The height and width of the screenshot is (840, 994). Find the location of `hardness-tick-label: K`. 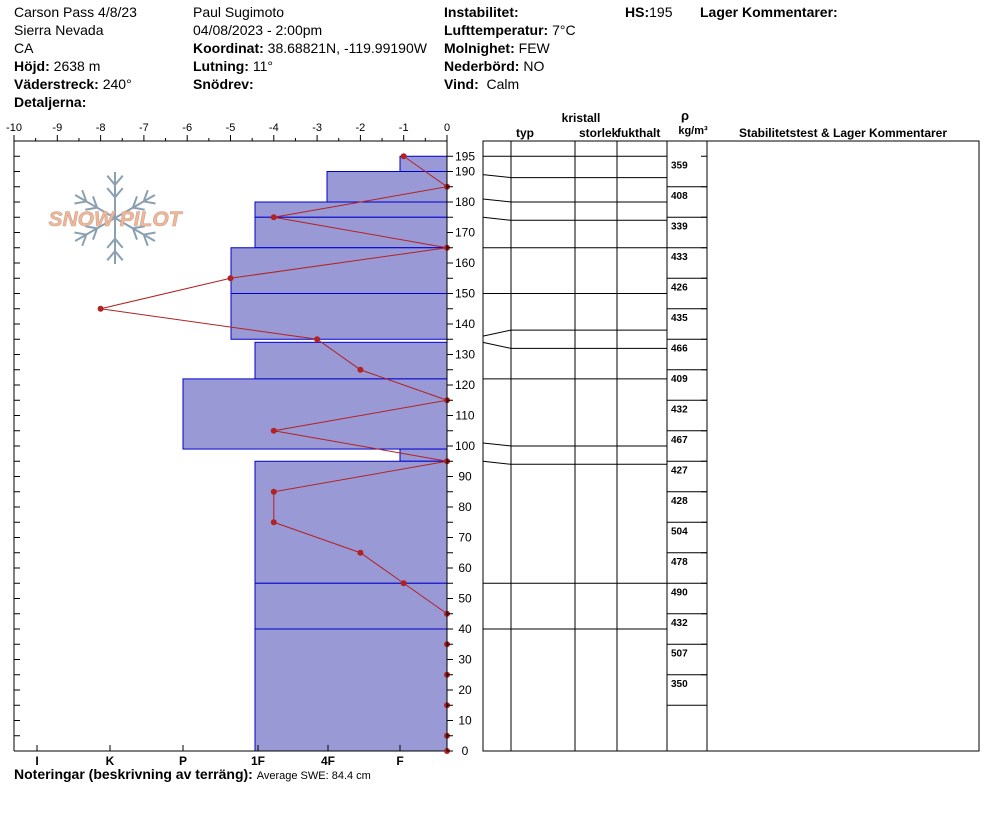

hardness-tick-label: K is located at coordinates (110, 761).